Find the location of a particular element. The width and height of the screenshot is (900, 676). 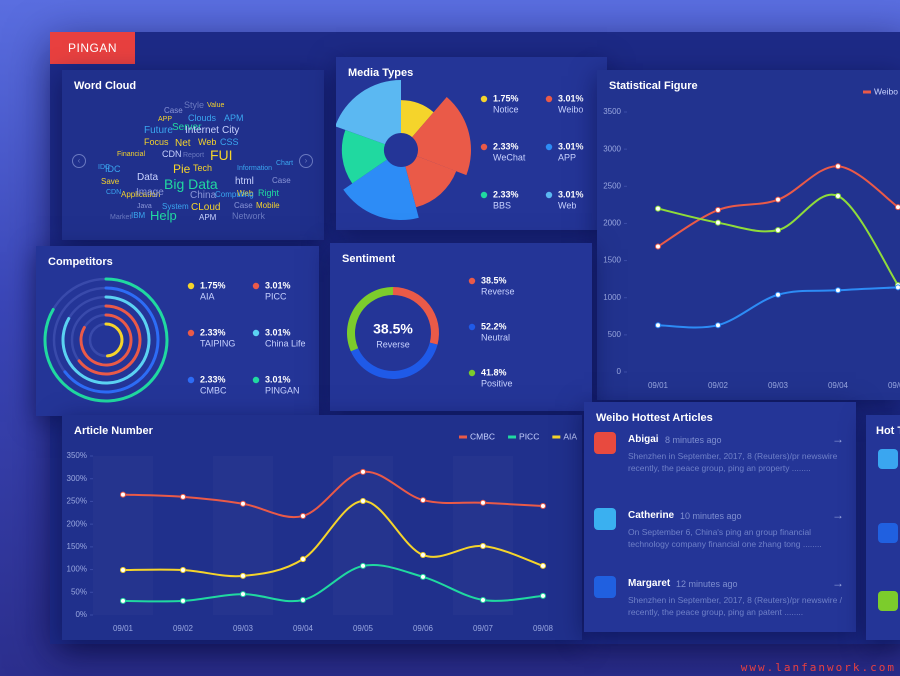

word: Help is located at coordinates (163, 215).